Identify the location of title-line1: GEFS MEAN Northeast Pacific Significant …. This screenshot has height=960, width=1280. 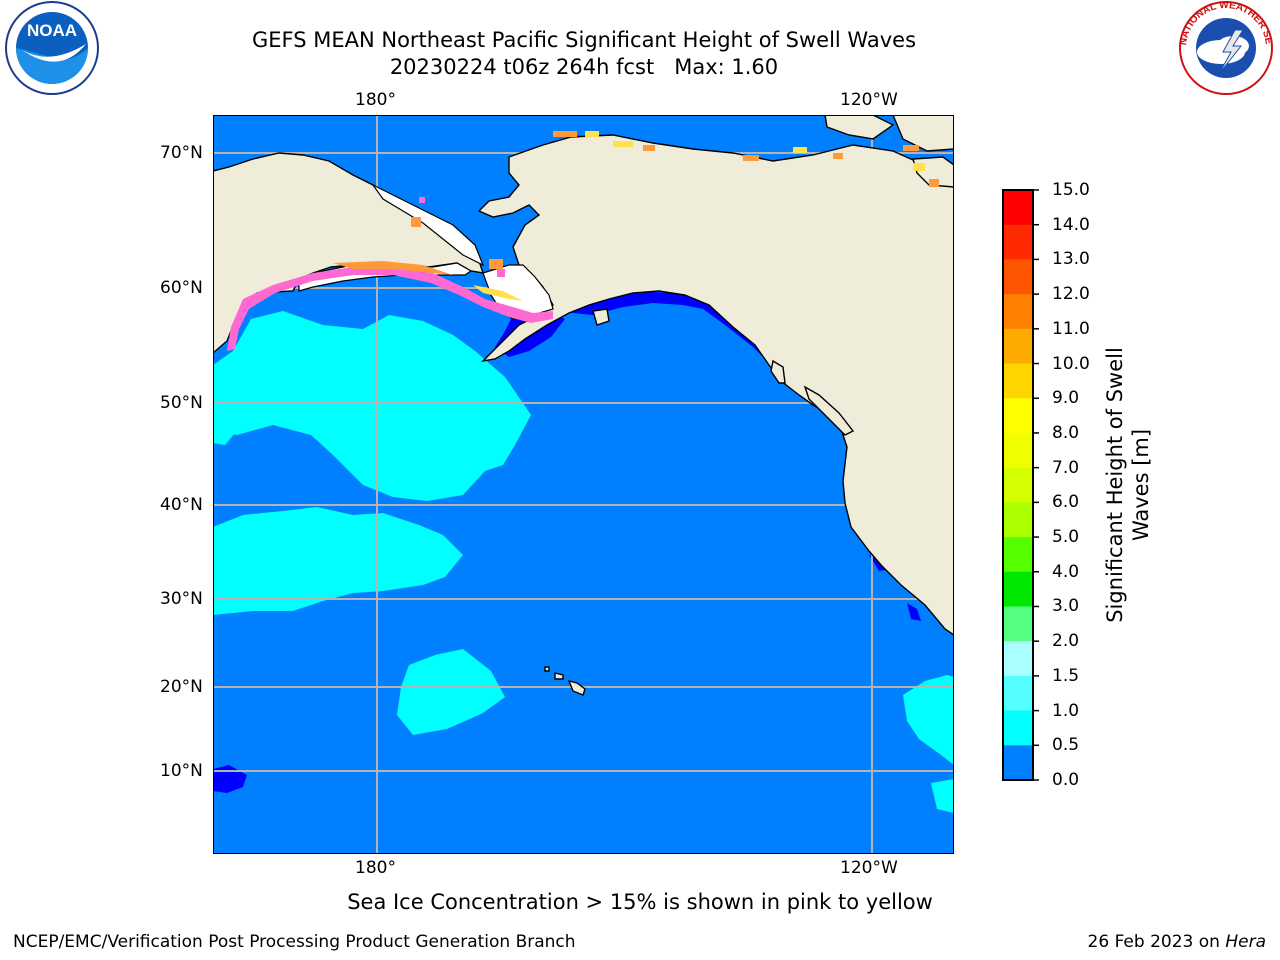
(584, 40).